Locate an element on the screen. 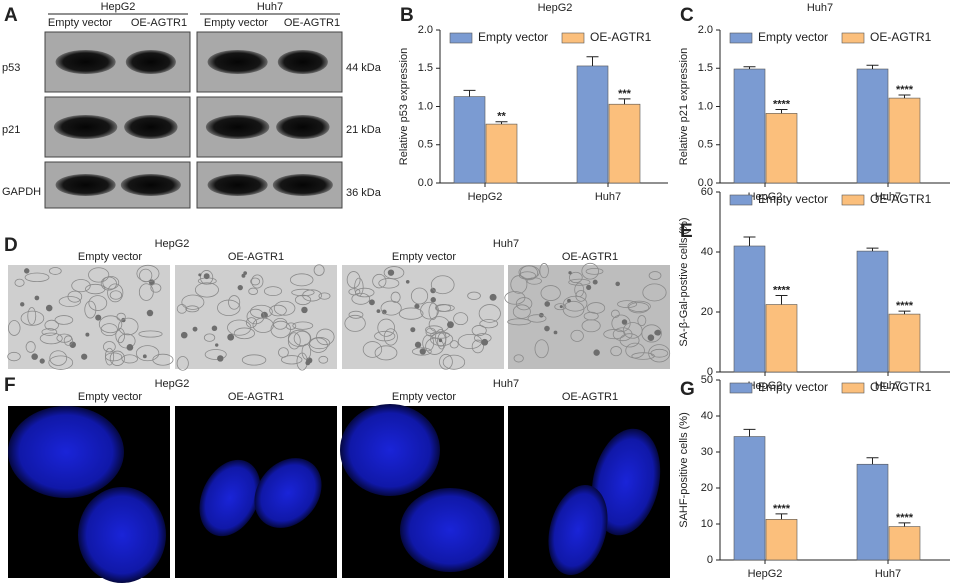  blot-images is located at coordinates (193, 120).